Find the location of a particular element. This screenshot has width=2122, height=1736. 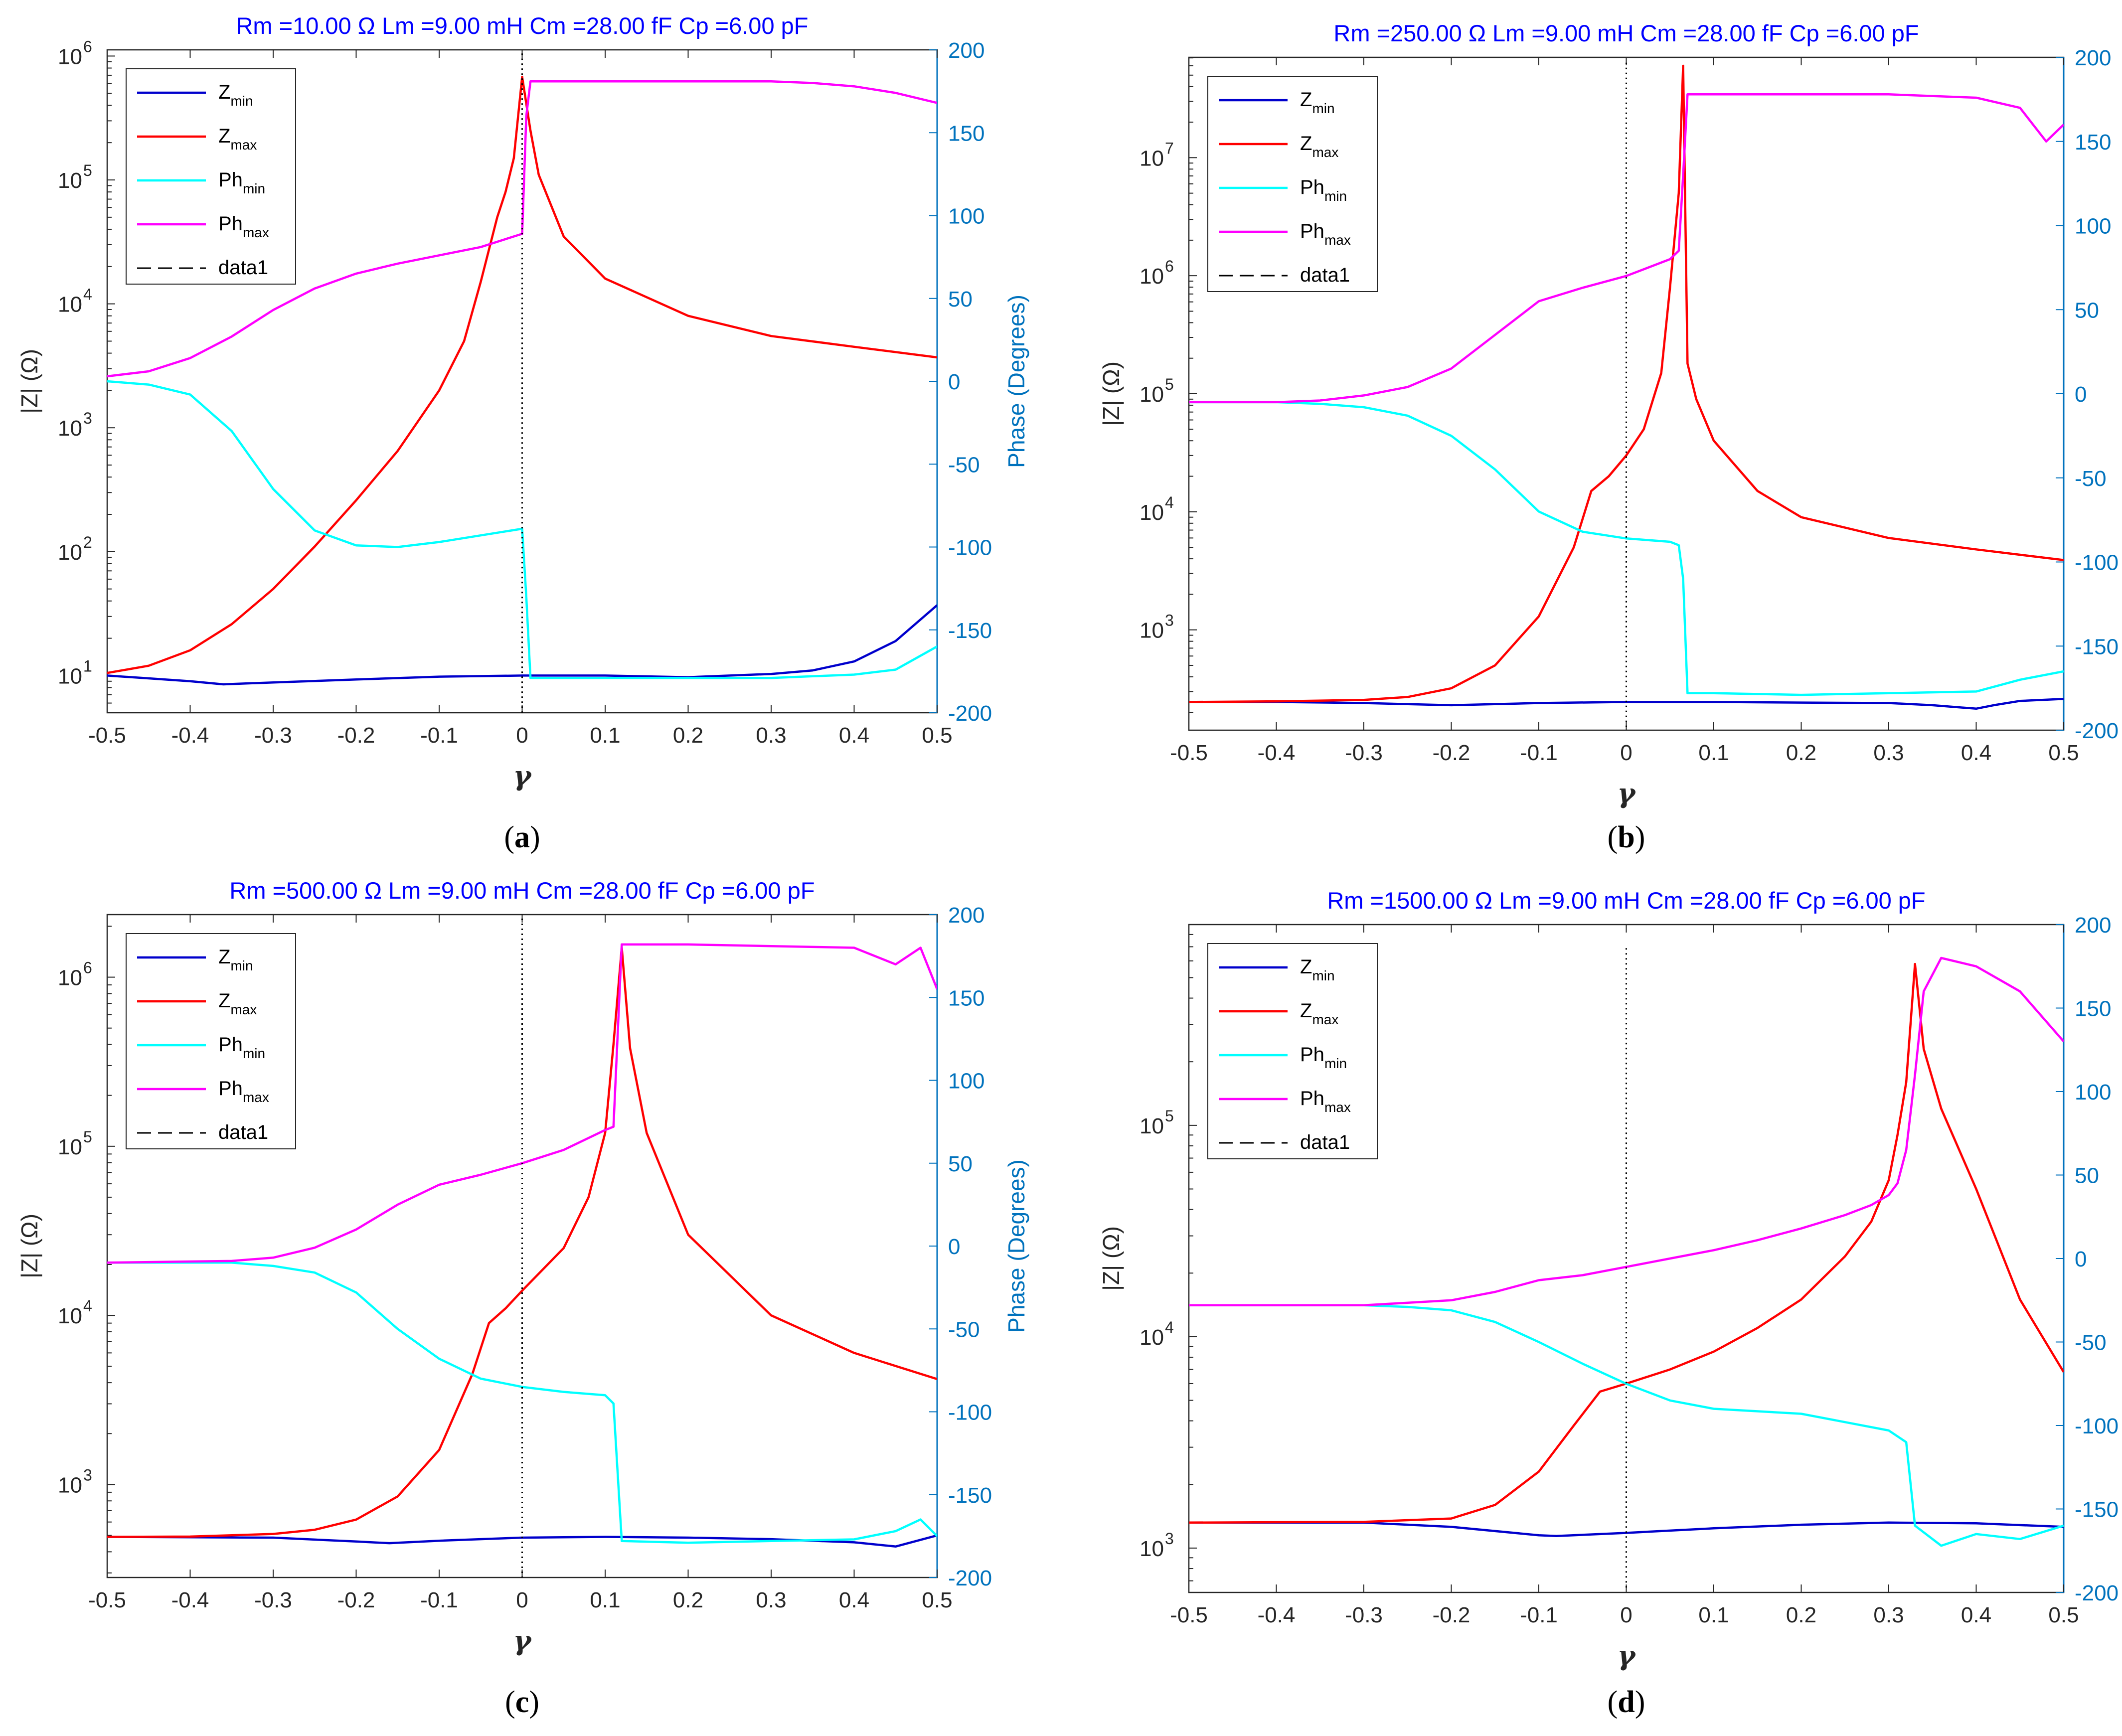

x-tick-label: 0.5 is located at coordinates (937, 1600).